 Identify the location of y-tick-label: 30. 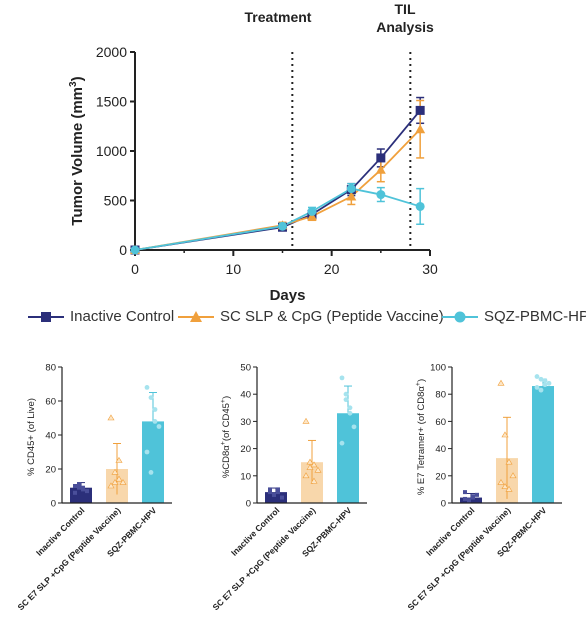
(245, 422).